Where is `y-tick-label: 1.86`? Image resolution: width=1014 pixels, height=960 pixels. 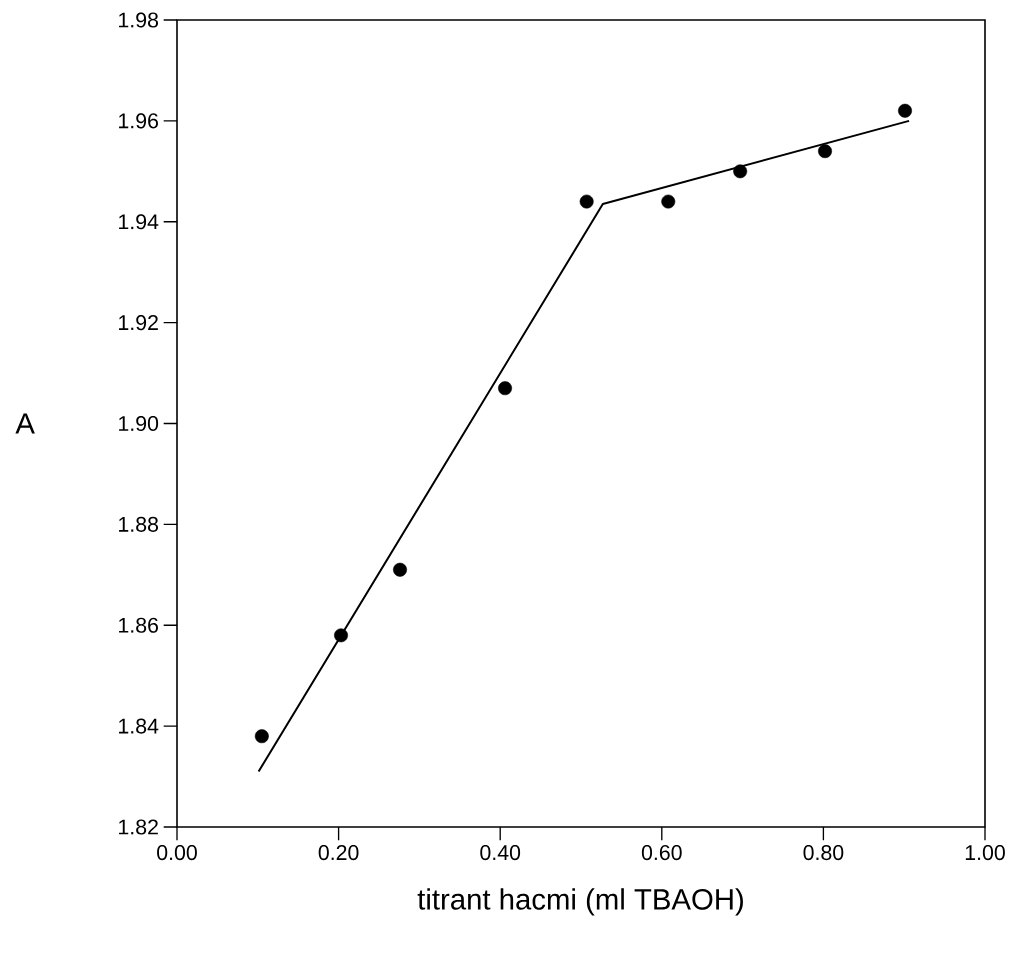
y-tick-label: 1.86 is located at coordinates (138, 625).